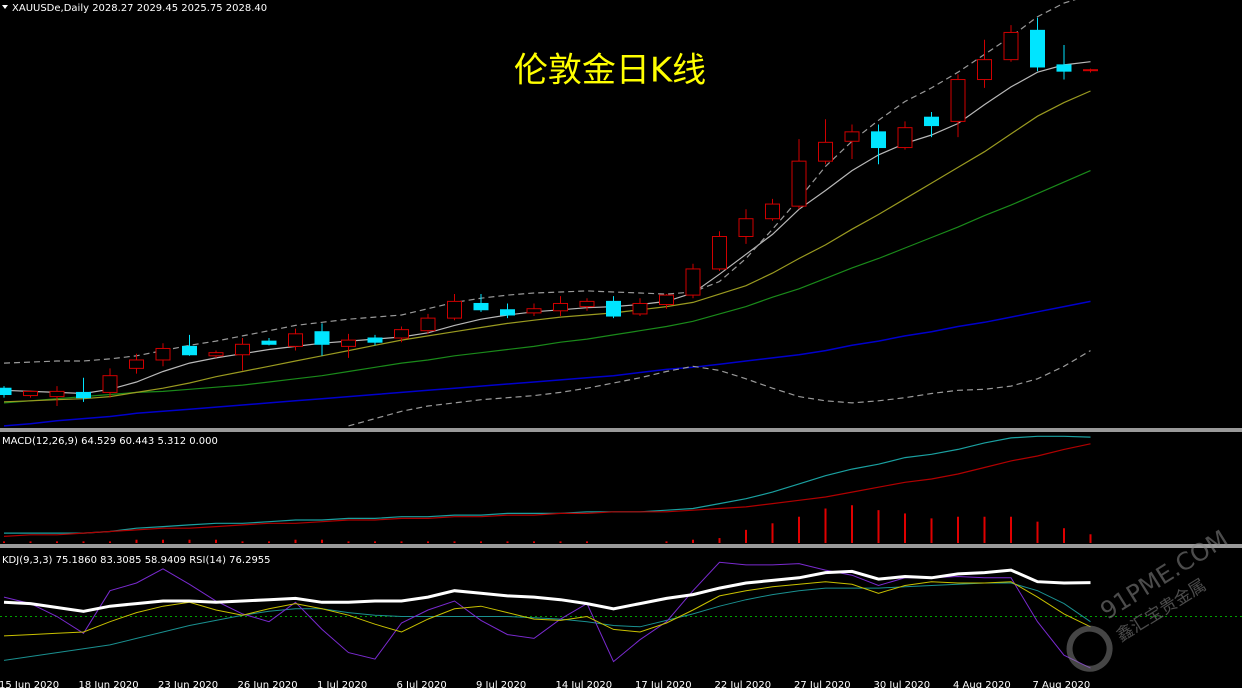 The width and height of the screenshot is (1242, 688). I want to click on x-tick-label: 23 Jun 2020, so click(188, 684).